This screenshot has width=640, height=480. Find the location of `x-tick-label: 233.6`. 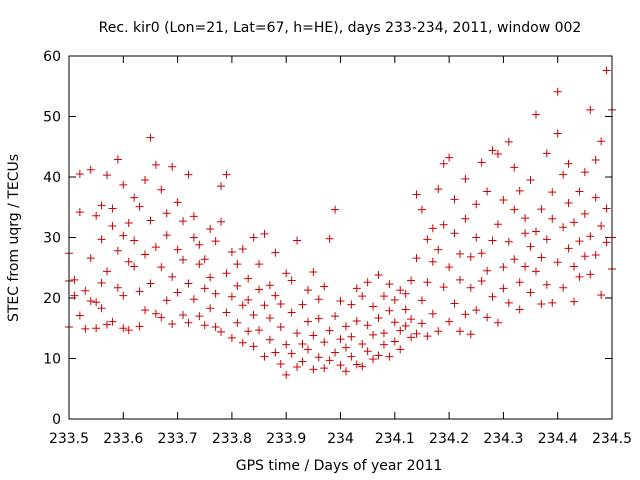

x-tick-label: 233.6 is located at coordinates (123, 439).